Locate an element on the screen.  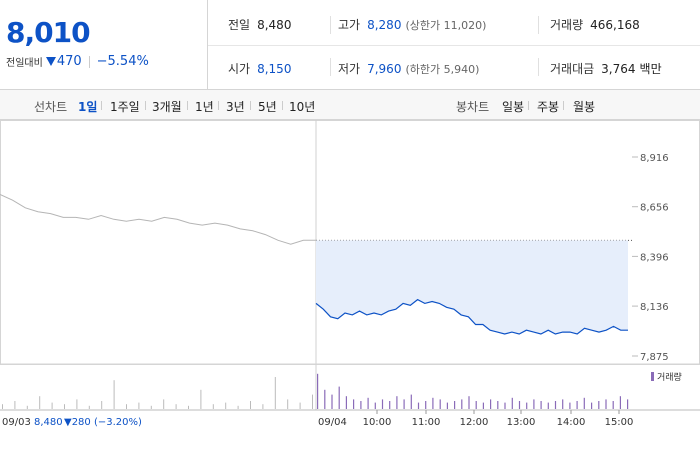
amount-cell: 거래대금 3,764 백만 is located at coordinates (606, 69).